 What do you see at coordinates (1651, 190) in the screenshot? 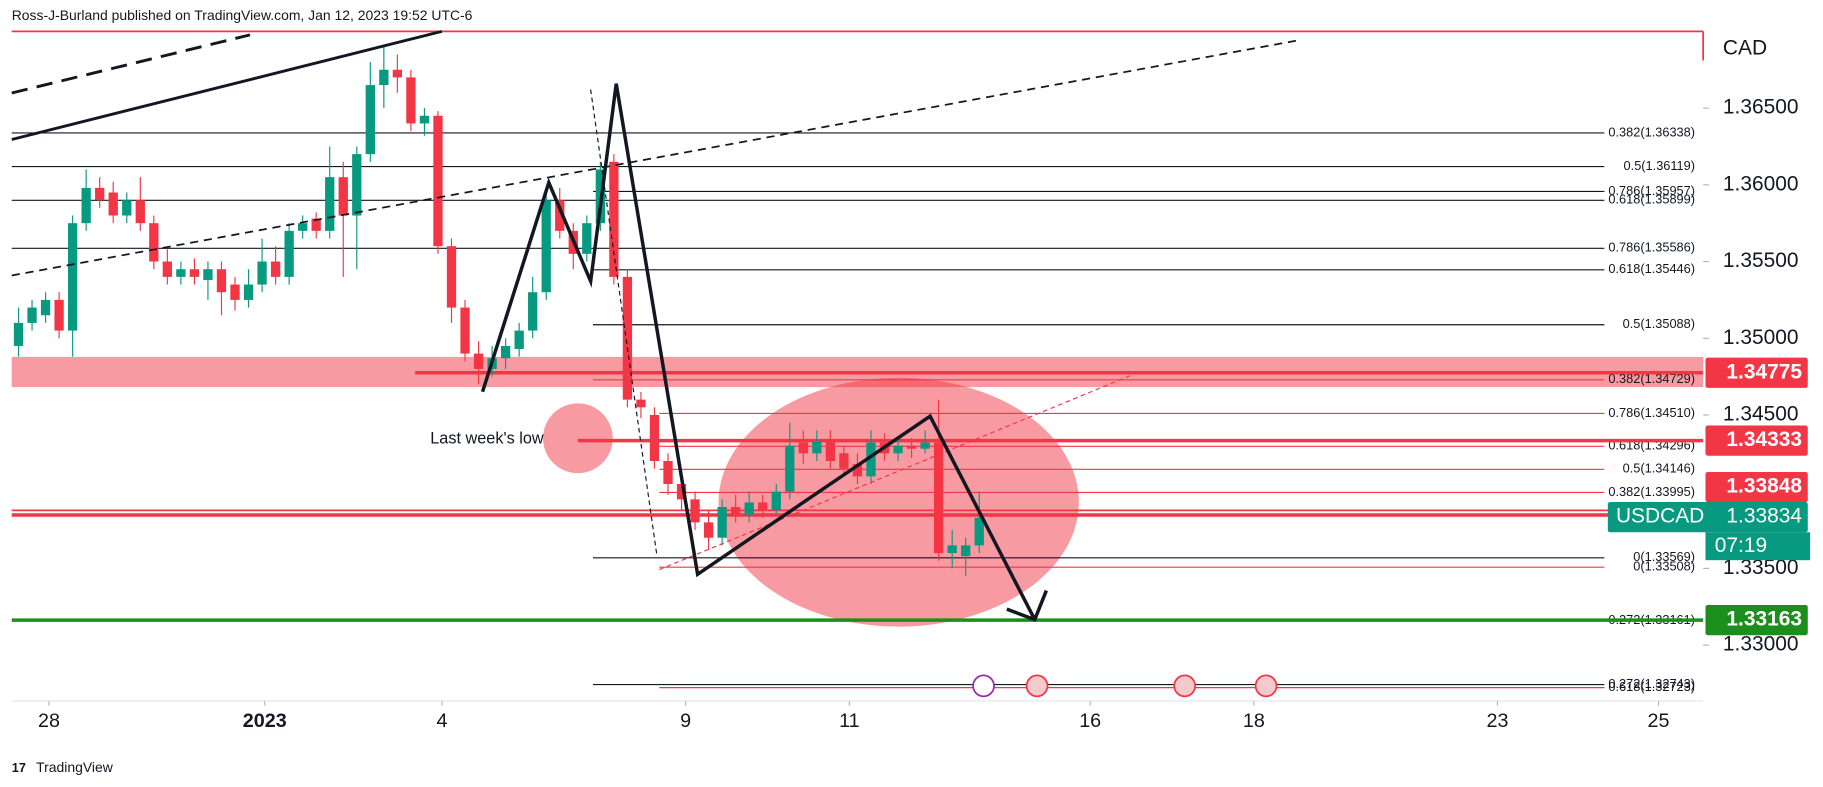
I see `fib-label: 0.786(1.35957)` at bounding box center [1651, 190].